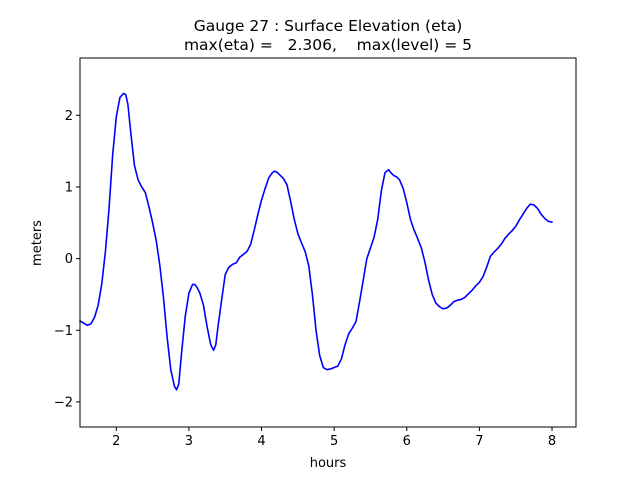 This screenshot has width=640, height=480. Describe the element at coordinates (407, 441) in the screenshot. I see `x-tick-label: 6` at that location.